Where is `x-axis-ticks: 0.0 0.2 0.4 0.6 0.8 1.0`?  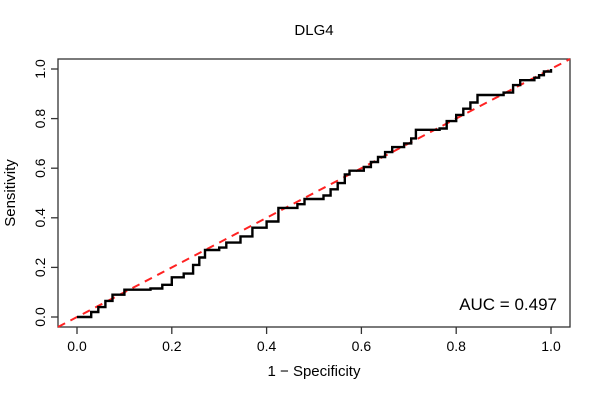
x-axis-ticks: 0.0 0.2 0.4 0.6 0.8 1.0 is located at coordinates (314, 340).